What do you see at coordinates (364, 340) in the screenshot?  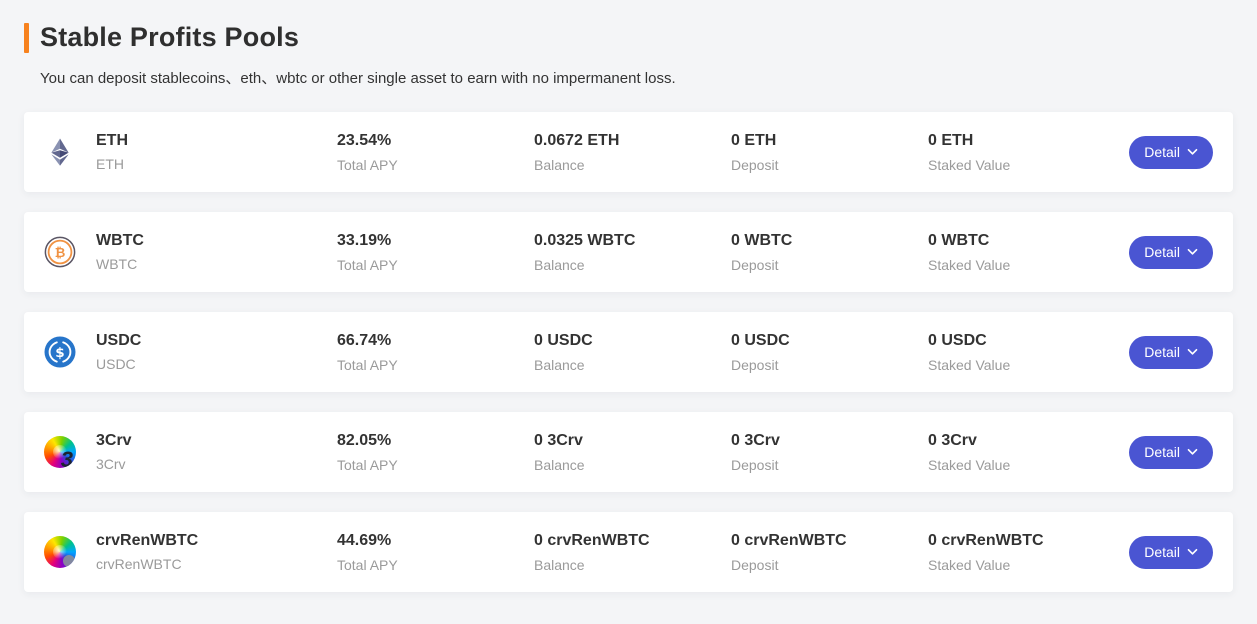 I see `apy-value: 66.74%` at bounding box center [364, 340].